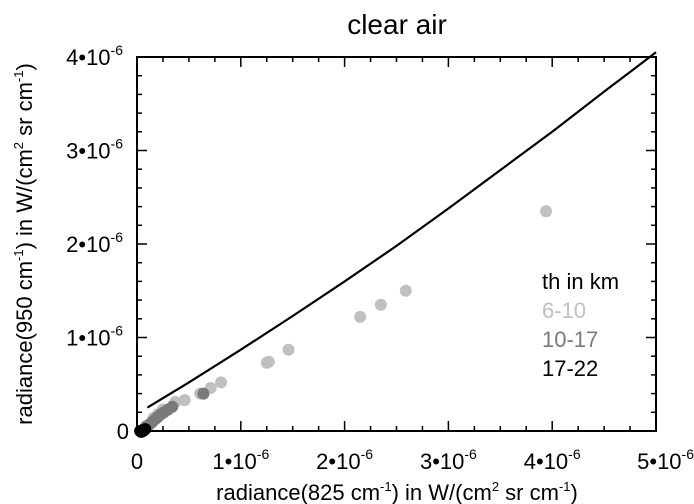 The height and width of the screenshot is (504, 694). I want to click on x-tick-label: 3•10-6, so click(448, 460).